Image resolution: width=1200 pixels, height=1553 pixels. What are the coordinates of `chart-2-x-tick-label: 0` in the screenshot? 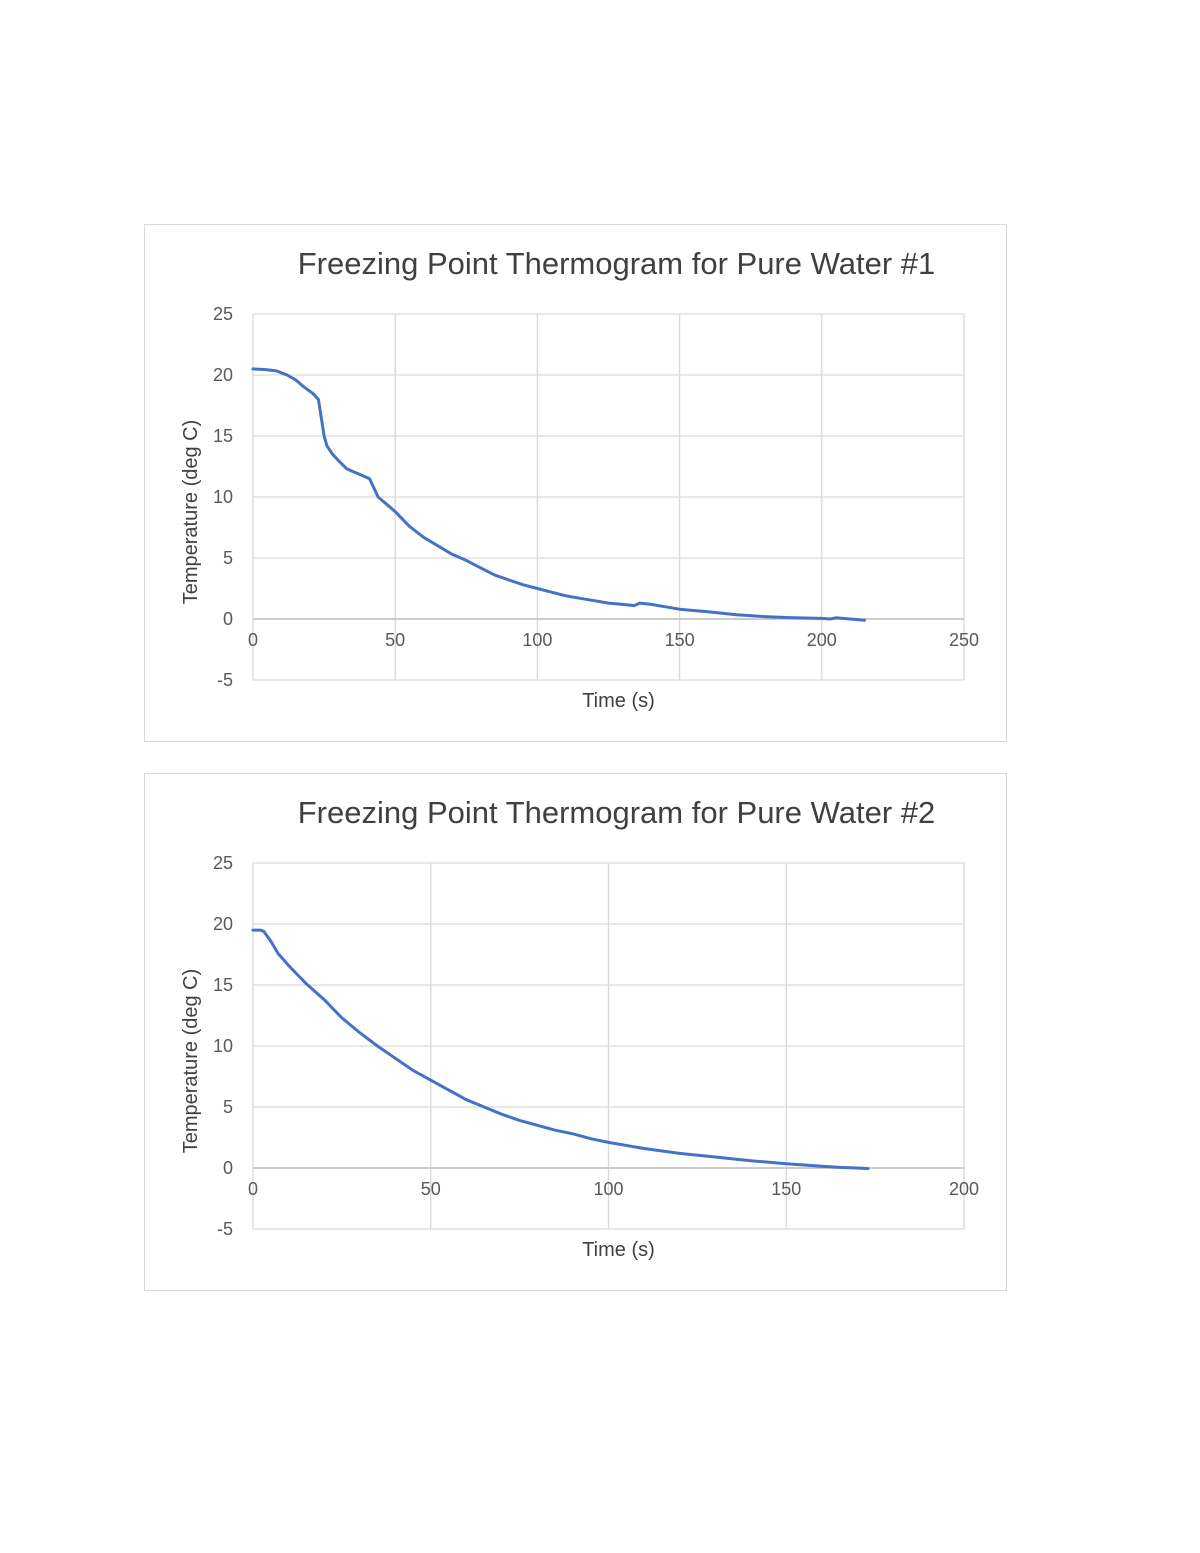 It's located at (253, 1189).